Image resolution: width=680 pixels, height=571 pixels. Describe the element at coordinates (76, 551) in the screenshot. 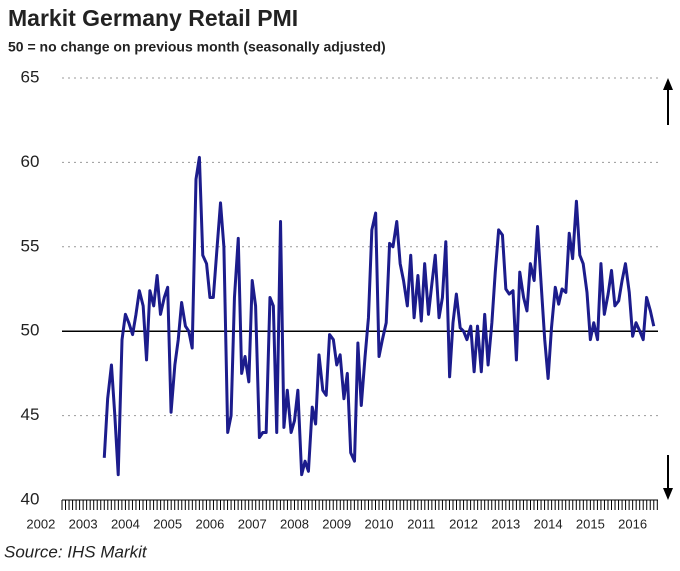

I see `source: Source: IHS Markit` at that location.